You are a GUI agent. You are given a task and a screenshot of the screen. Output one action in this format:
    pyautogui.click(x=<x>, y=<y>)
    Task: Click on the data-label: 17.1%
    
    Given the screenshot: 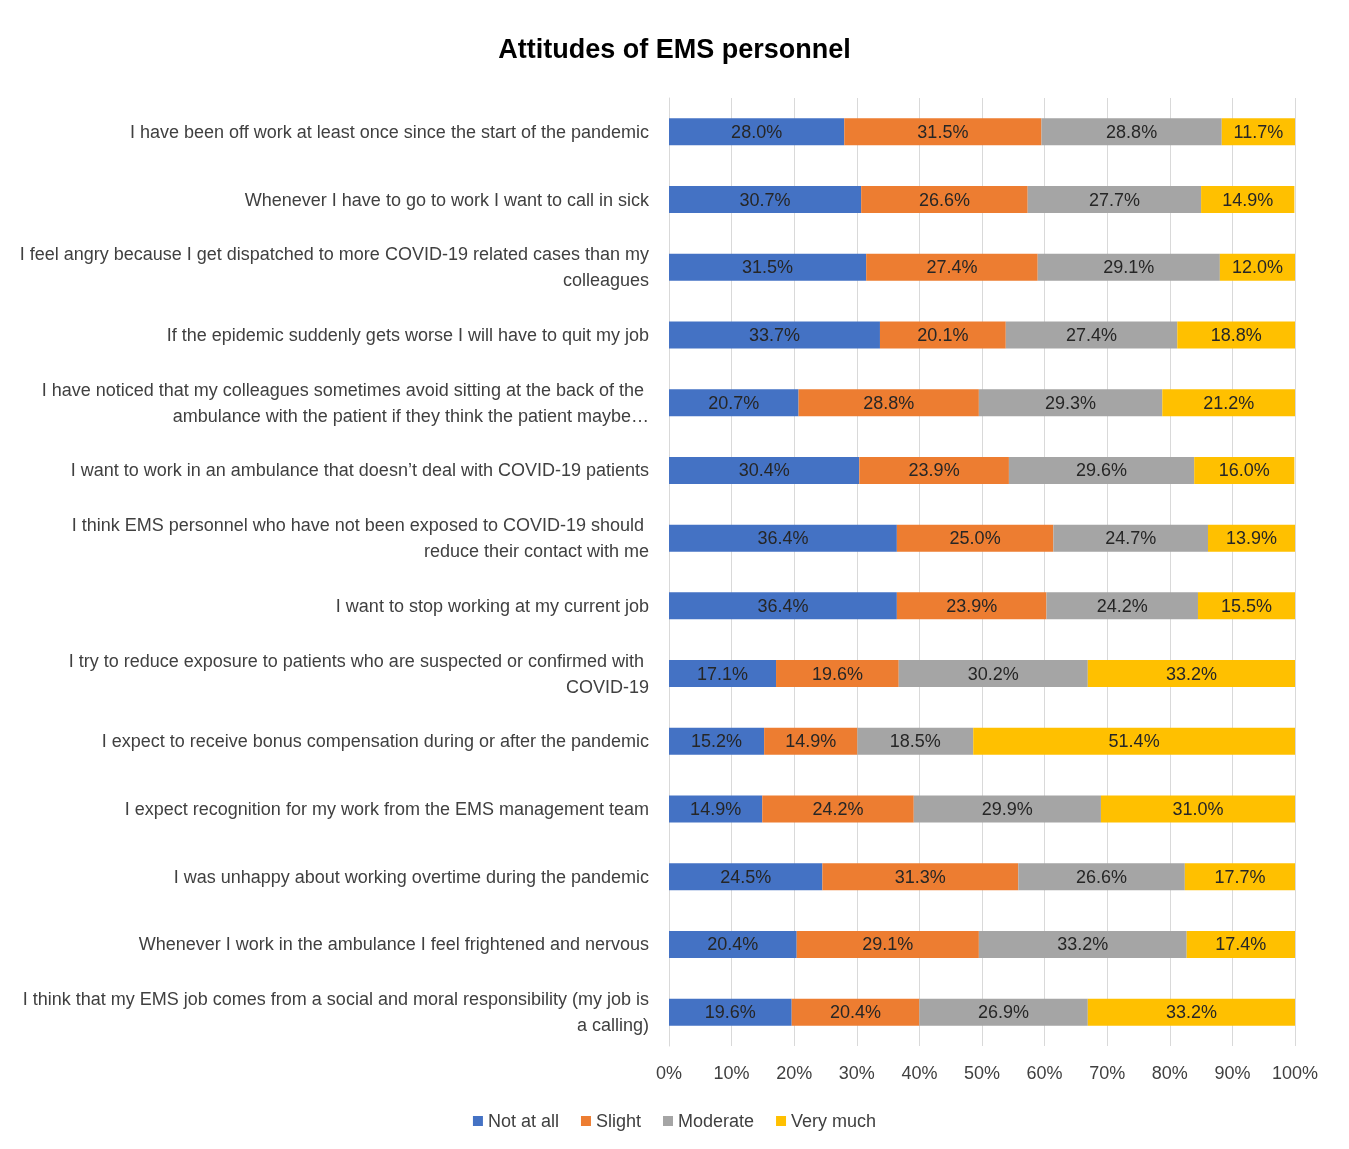 What is the action you would take?
    pyautogui.click(x=723, y=673)
    